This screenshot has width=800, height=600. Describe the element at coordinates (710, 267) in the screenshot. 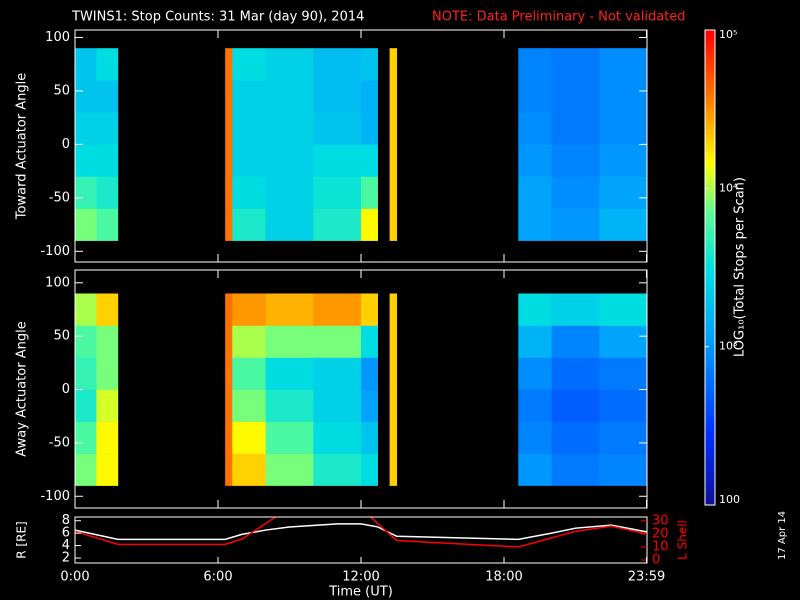

I see `colorbar-frame` at that location.